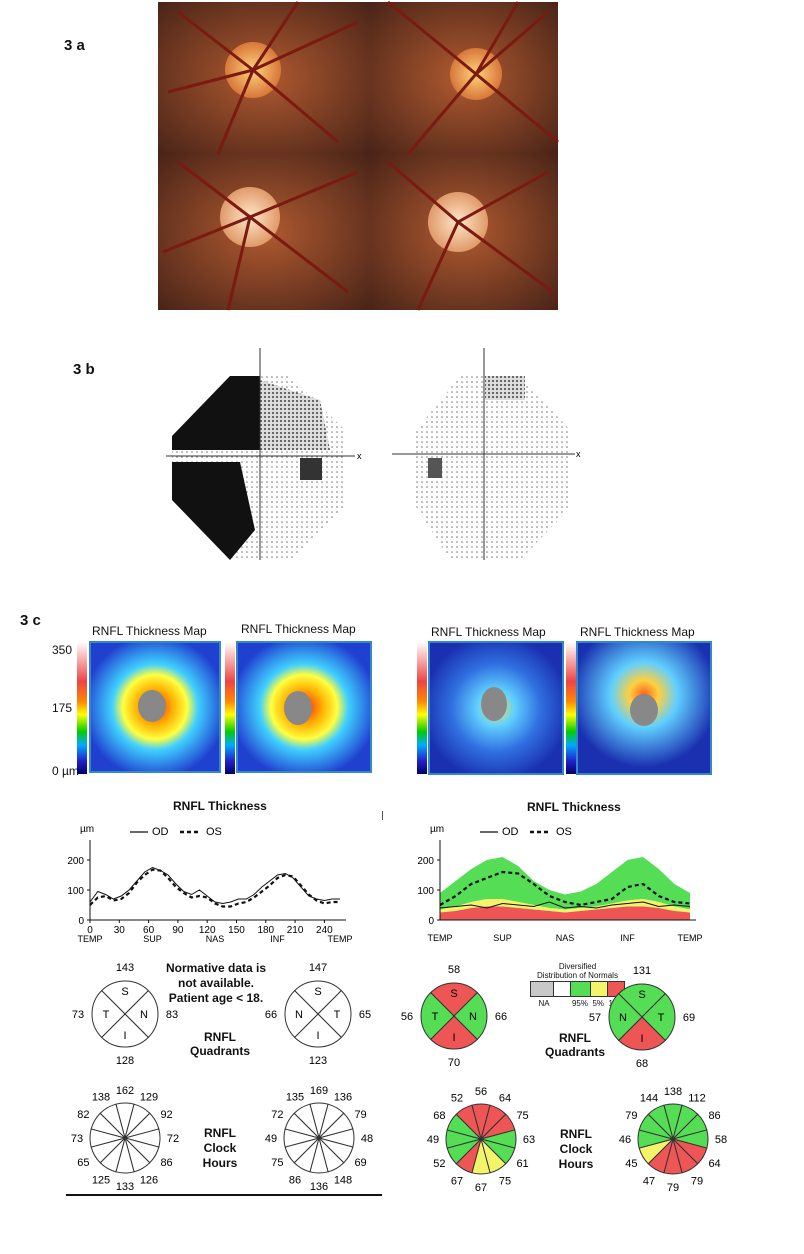 This screenshot has width=804, height=1254. Describe the element at coordinates (125, 1061) in the screenshot. I see `quadrant-value-i: 128` at that location.